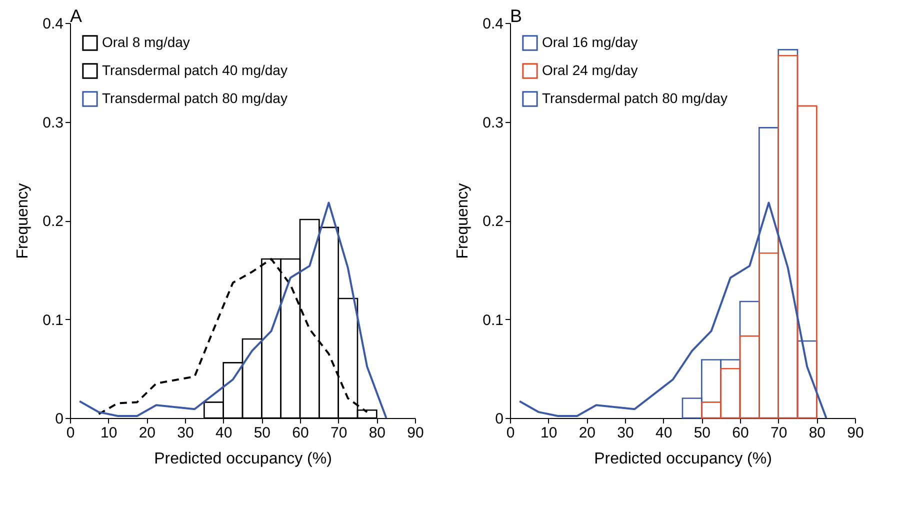 The image size is (902, 513). What do you see at coordinates (233, 310) in the screenshot?
I see `line-series` at bounding box center [233, 310].